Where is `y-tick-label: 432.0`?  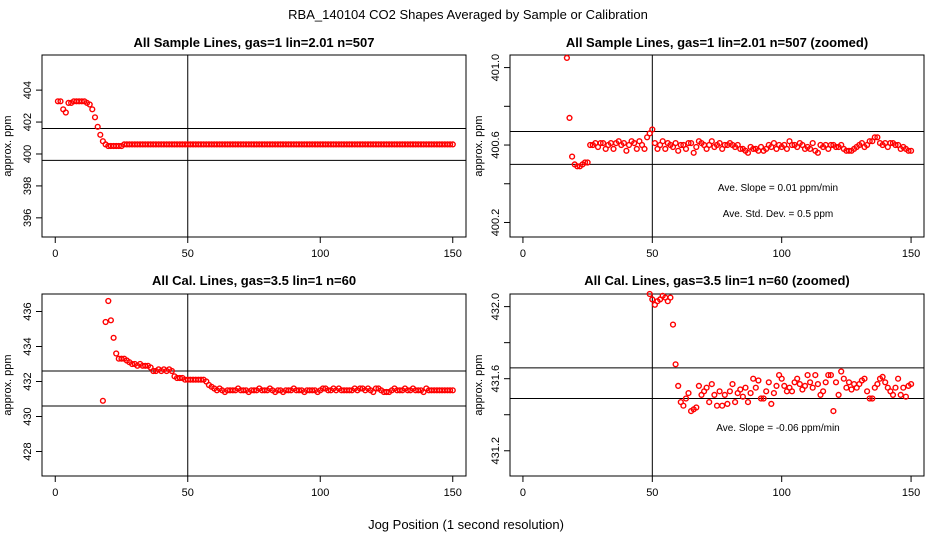 y-tick-label: 432.0 is located at coordinates (496, 307).